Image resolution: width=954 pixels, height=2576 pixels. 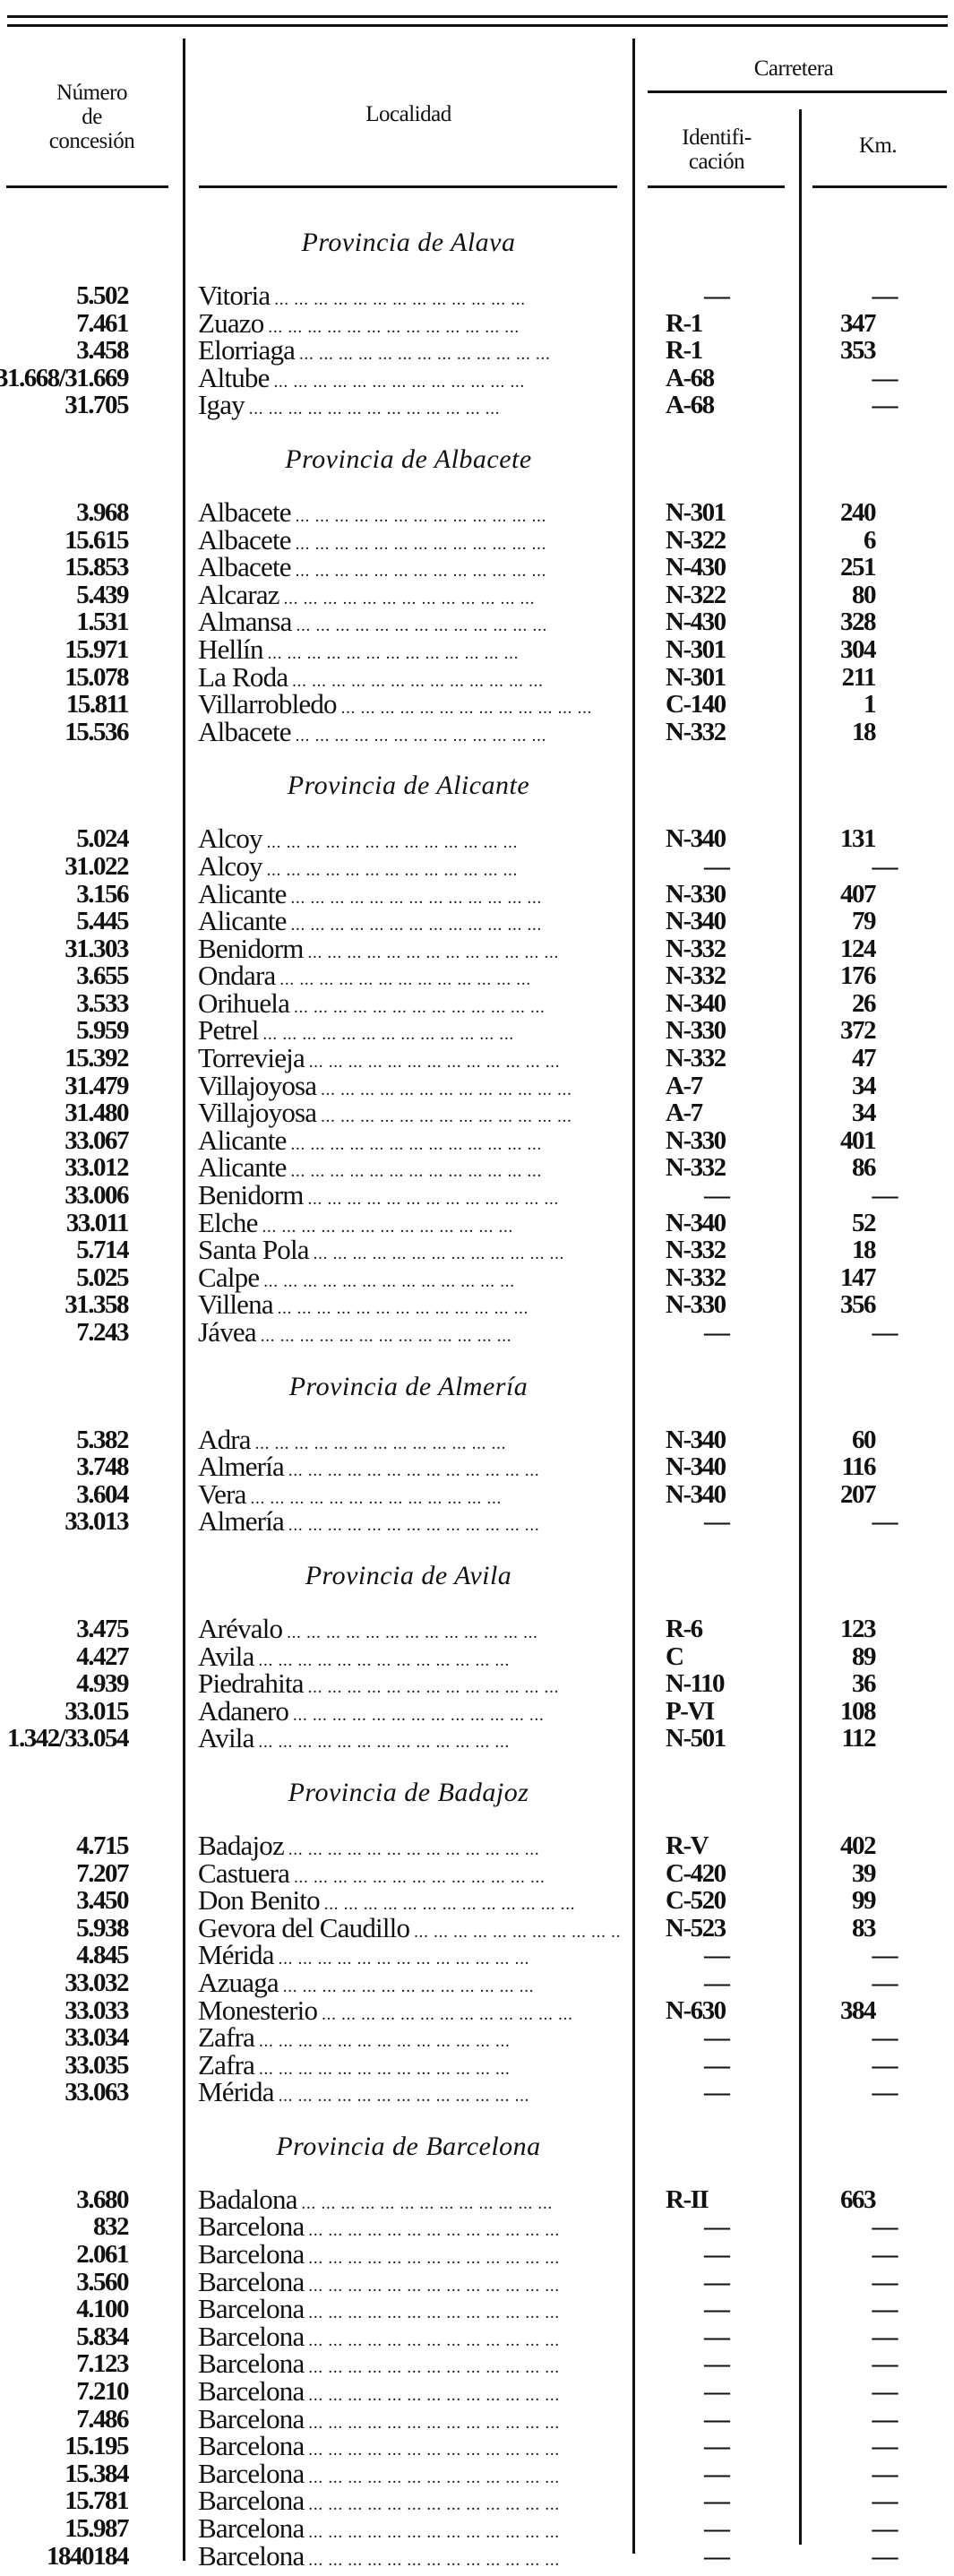 I want to click on concession-number: 5.382, so click(x=103, y=1440).